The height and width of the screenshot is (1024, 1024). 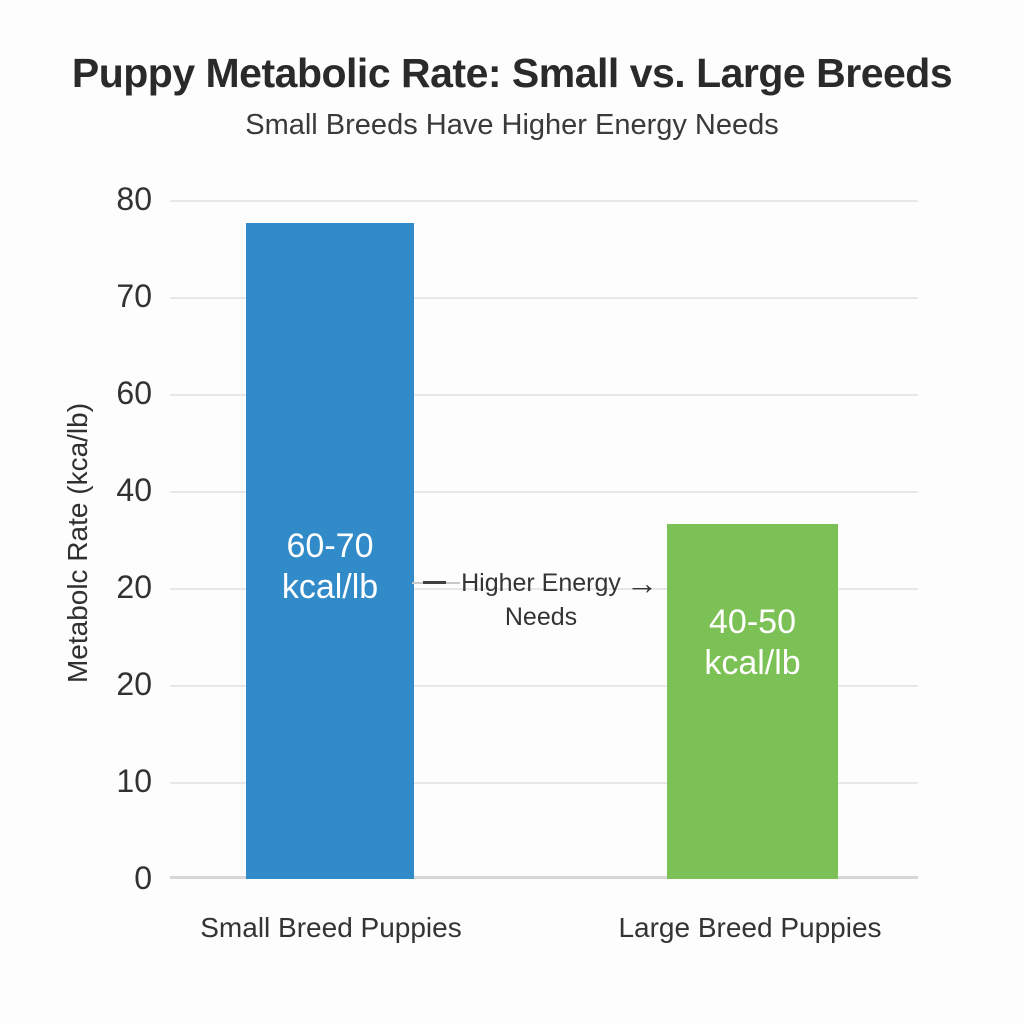 I want to click on bar-large-value-label: 40-50 kcal/lb, so click(x=752, y=643).